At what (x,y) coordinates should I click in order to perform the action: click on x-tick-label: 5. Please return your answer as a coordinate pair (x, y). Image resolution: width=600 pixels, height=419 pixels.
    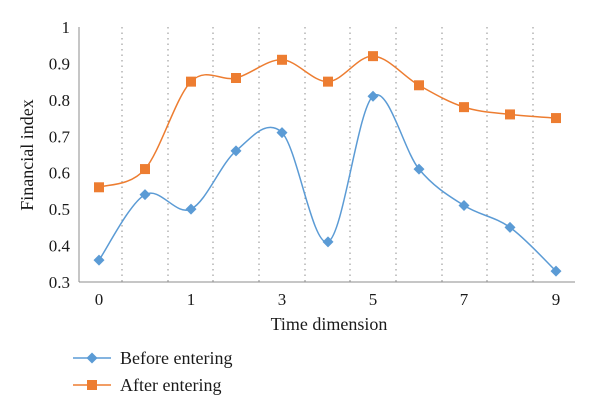
    Looking at the image, I should click on (373, 299).